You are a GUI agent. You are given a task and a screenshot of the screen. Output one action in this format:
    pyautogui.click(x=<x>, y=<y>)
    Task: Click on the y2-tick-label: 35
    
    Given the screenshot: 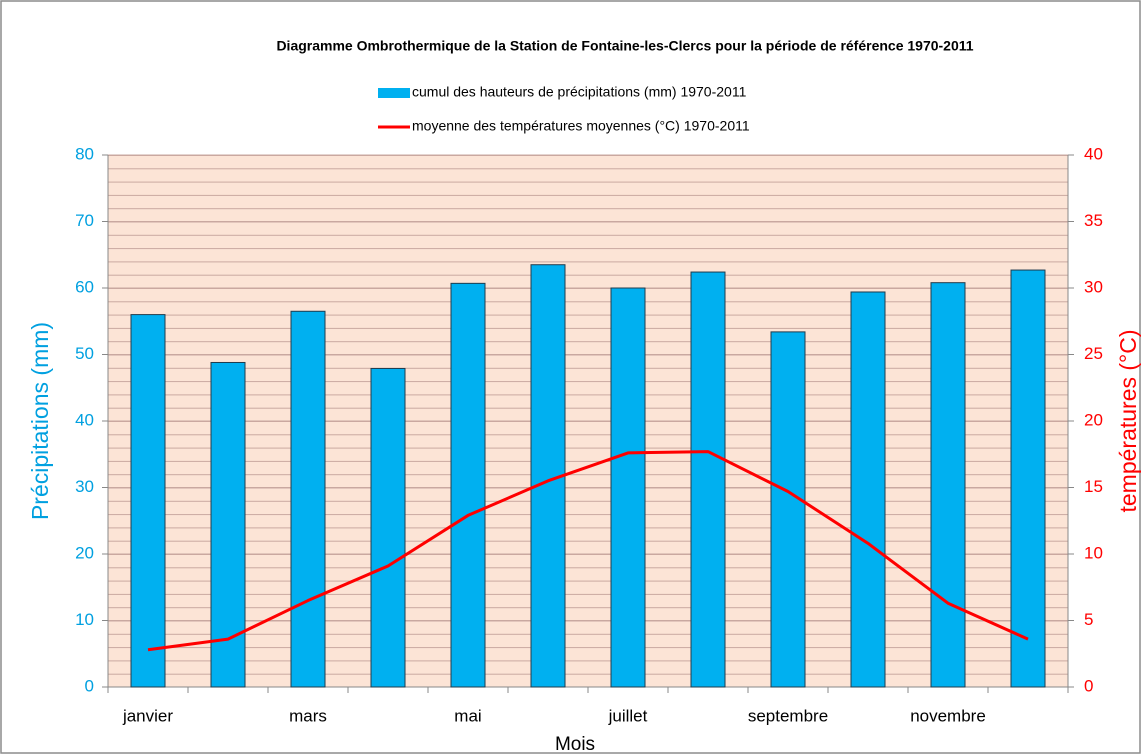 What is the action you would take?
    pyautogui.click(x=1093, y=220)
    